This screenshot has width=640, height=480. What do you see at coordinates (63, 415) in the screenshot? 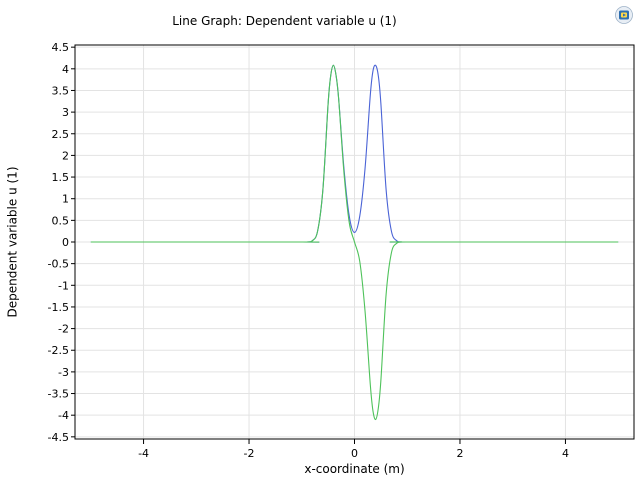
I see `y-tick-label: -4` at bounding box center [63, 415].